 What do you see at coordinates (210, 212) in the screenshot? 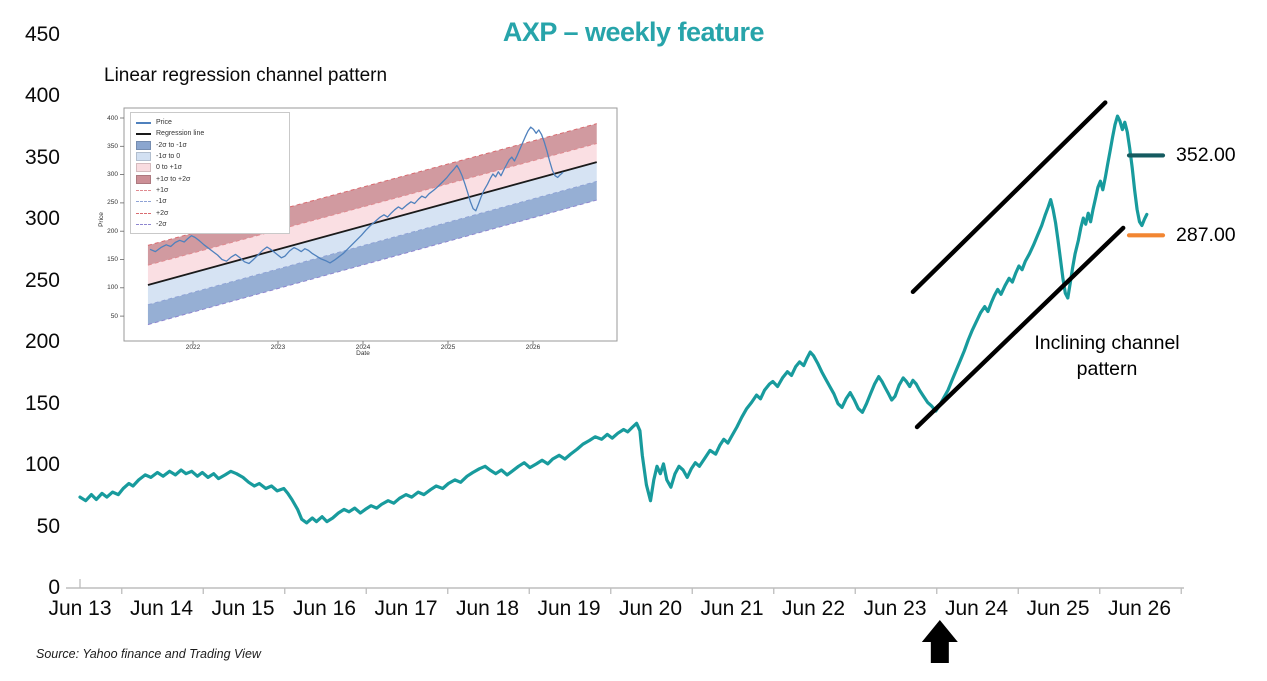
I see `inset-legend-item: +2σ` at bounding box center [210, 212].